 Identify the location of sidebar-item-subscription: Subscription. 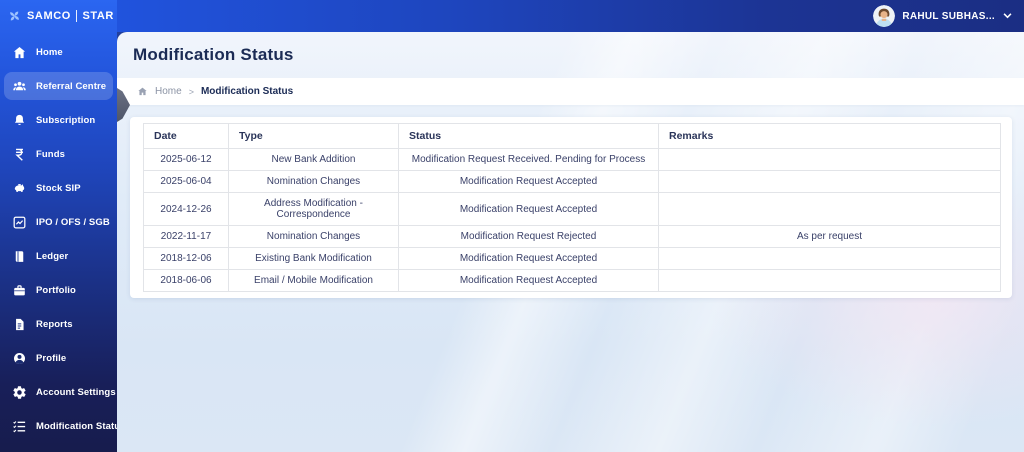
(58, 120).